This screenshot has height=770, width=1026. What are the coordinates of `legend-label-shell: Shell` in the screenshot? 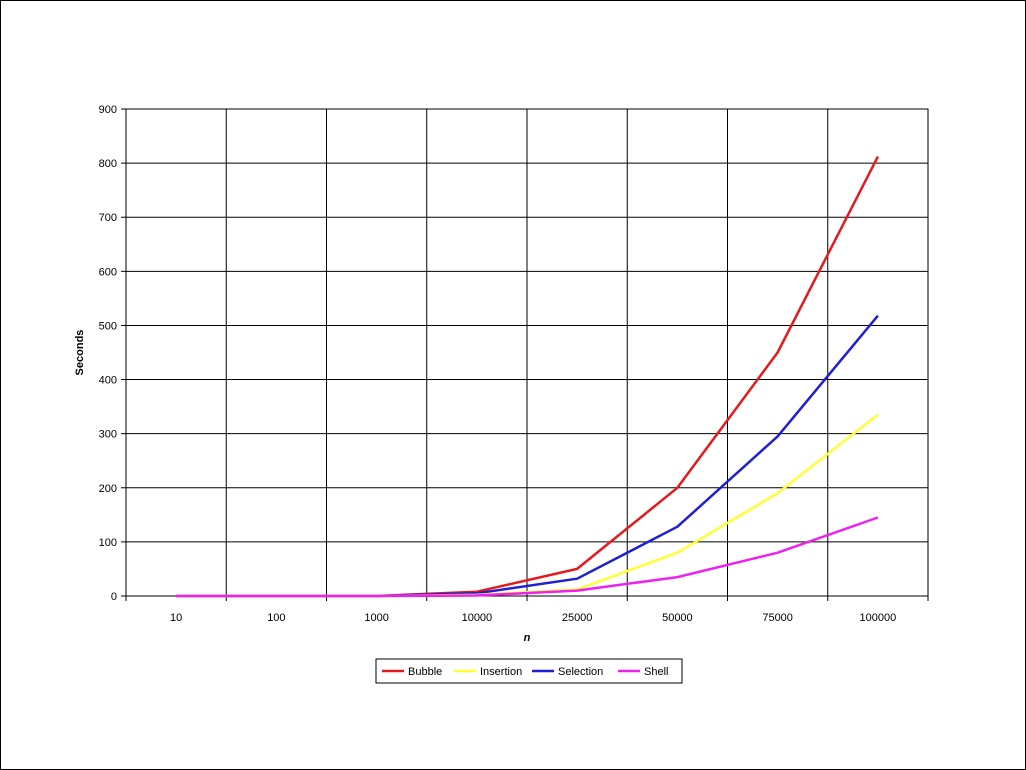 It's located at (656, 672).